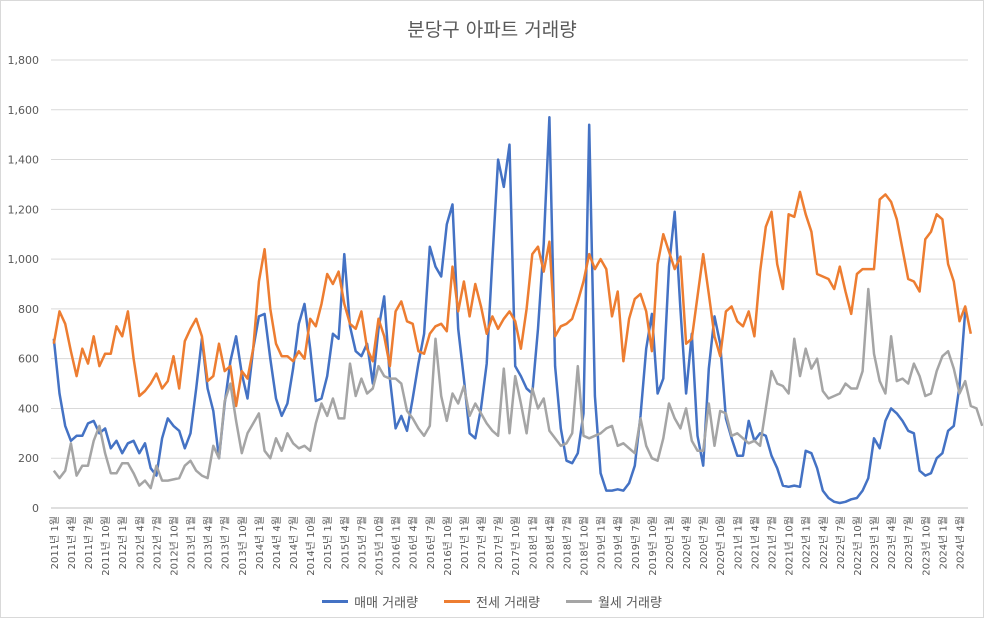 The image size is (984, 618). I want to click on x-tick-label: 2015년 7월, so click(362, 542).